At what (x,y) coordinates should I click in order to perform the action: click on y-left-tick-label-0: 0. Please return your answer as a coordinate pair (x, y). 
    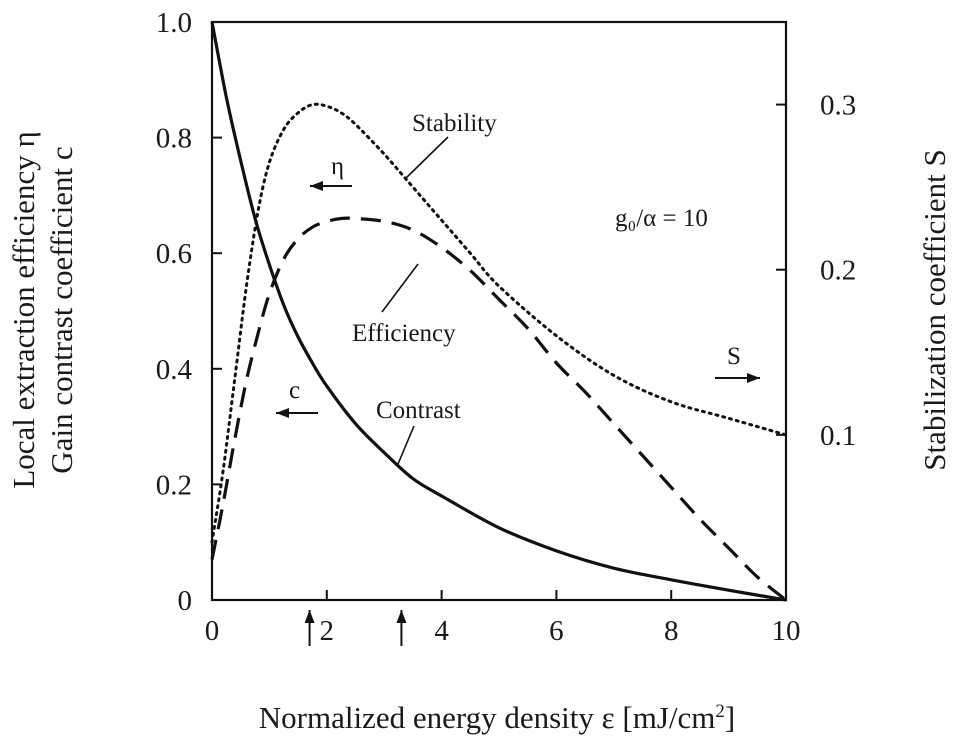
    Looking at the image, I should click on (185, 601).